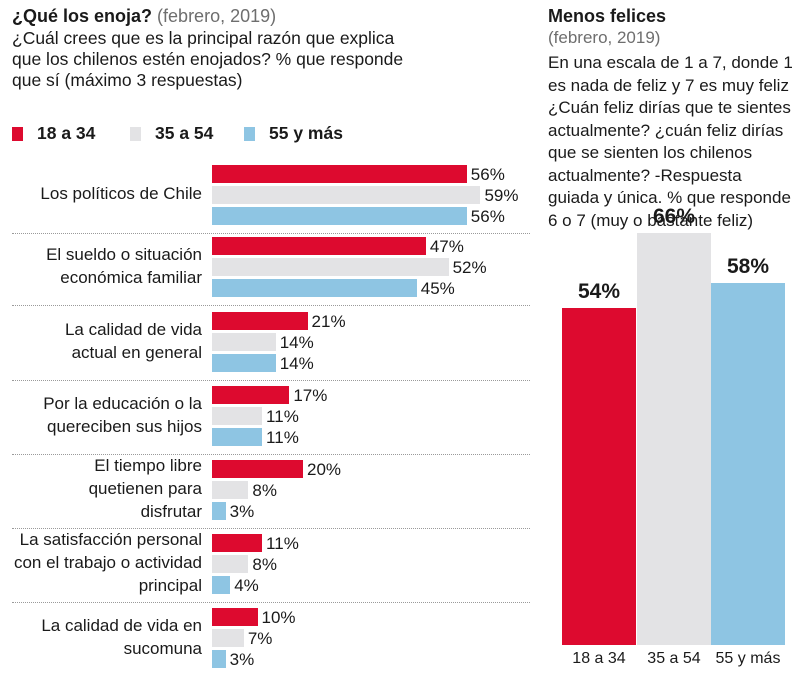 The image size is (800, 675). I want to click on category-label-line: actual en general, so click(136, 352).